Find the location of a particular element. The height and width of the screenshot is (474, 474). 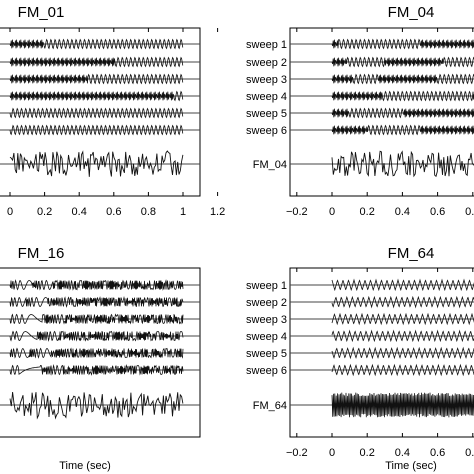

axes-frame is located at coordinates (381, 112).